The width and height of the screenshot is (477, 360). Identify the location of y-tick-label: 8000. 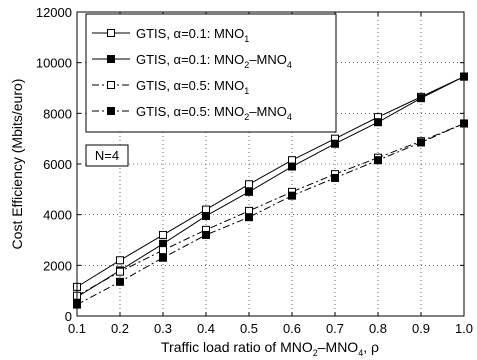
(57, 113).